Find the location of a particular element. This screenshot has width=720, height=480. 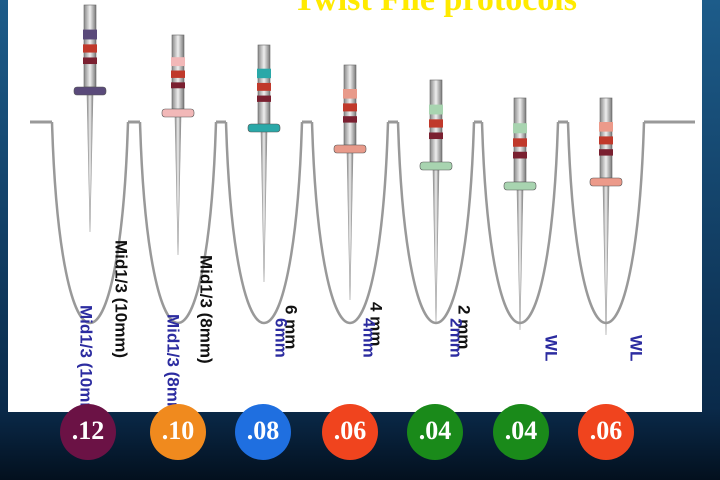

overlay-label: Mid1/3 (10mm) is located at coordinates (86, 364).